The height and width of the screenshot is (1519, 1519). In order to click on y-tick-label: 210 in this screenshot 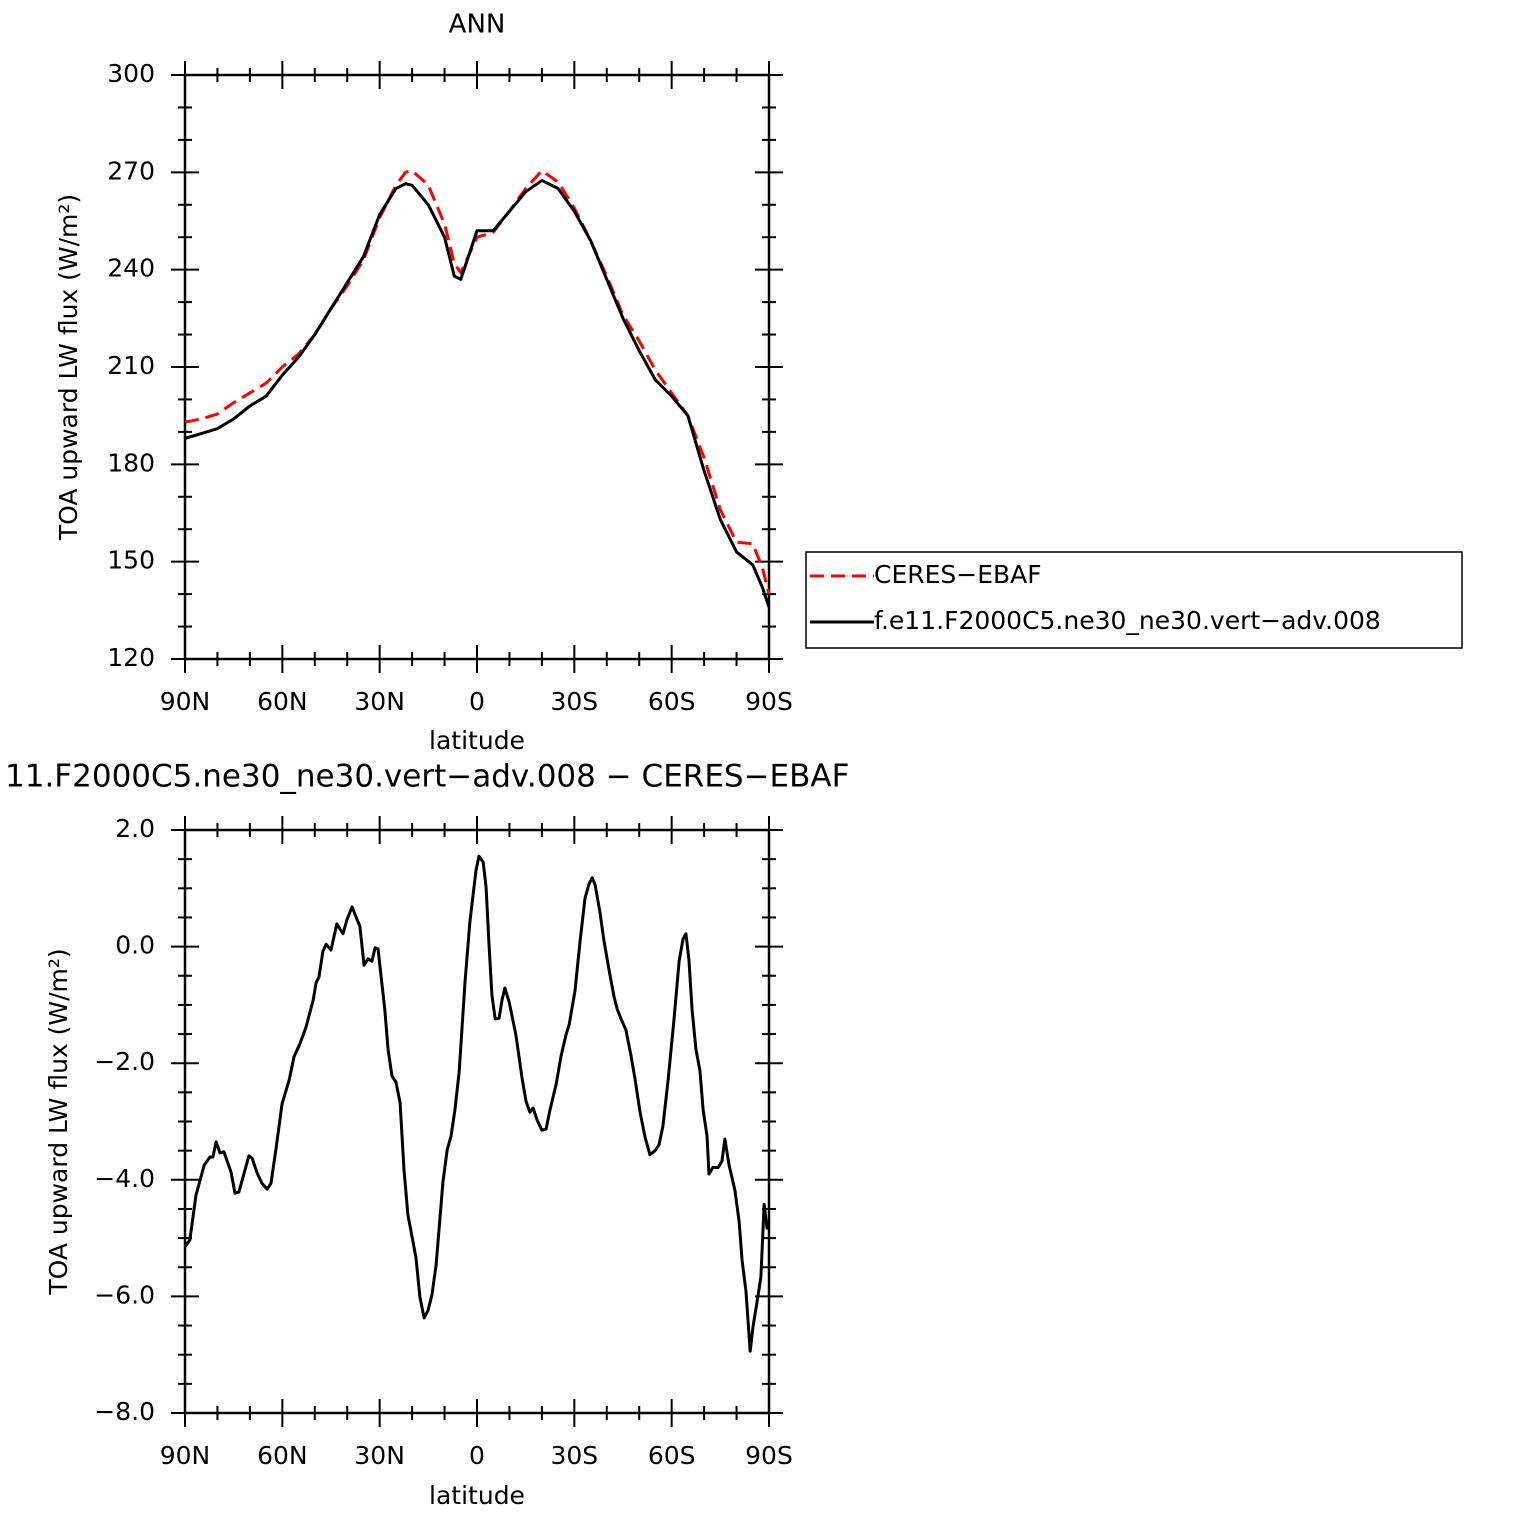, I will do `click(131, 365)`.